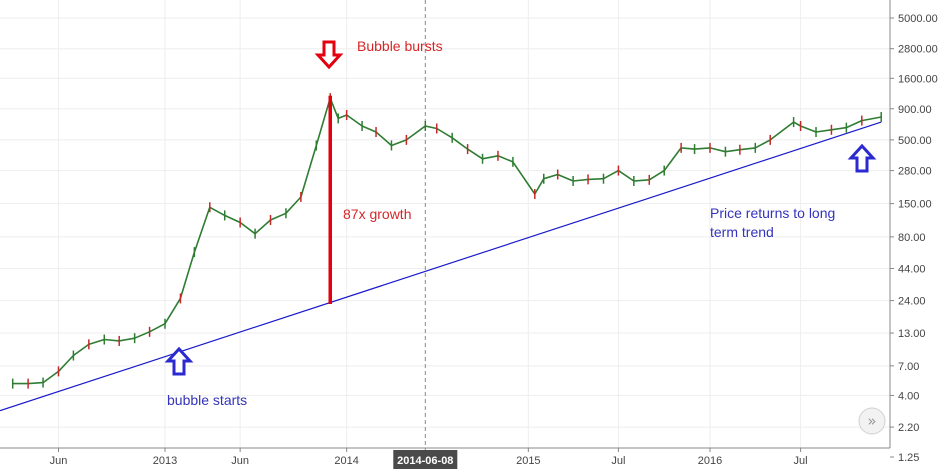  What do you see at coordinates (346, 461) in the screenshot?
I see `x-tick-label-3: 2014` at bounding box center [346, 461].